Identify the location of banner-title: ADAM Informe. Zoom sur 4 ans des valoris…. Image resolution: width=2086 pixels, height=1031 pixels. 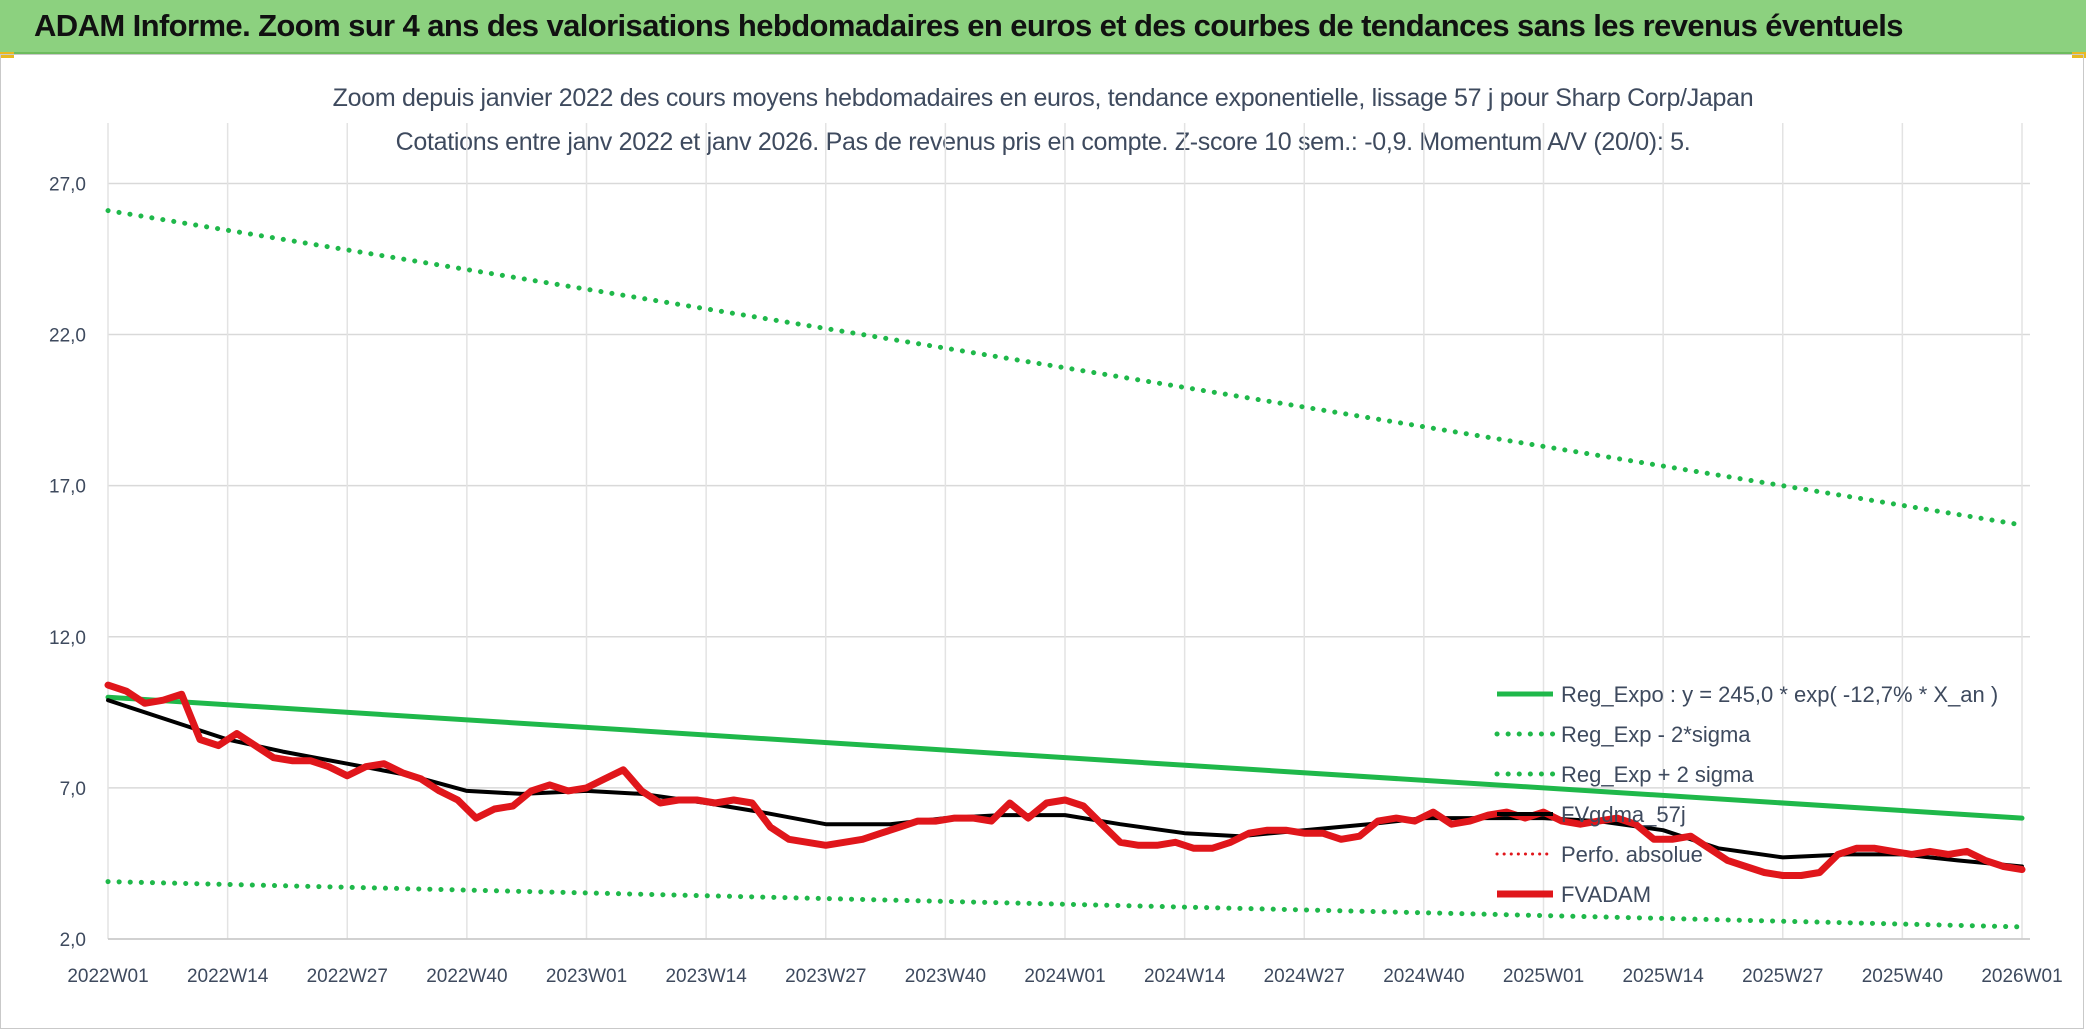
(969, 25).